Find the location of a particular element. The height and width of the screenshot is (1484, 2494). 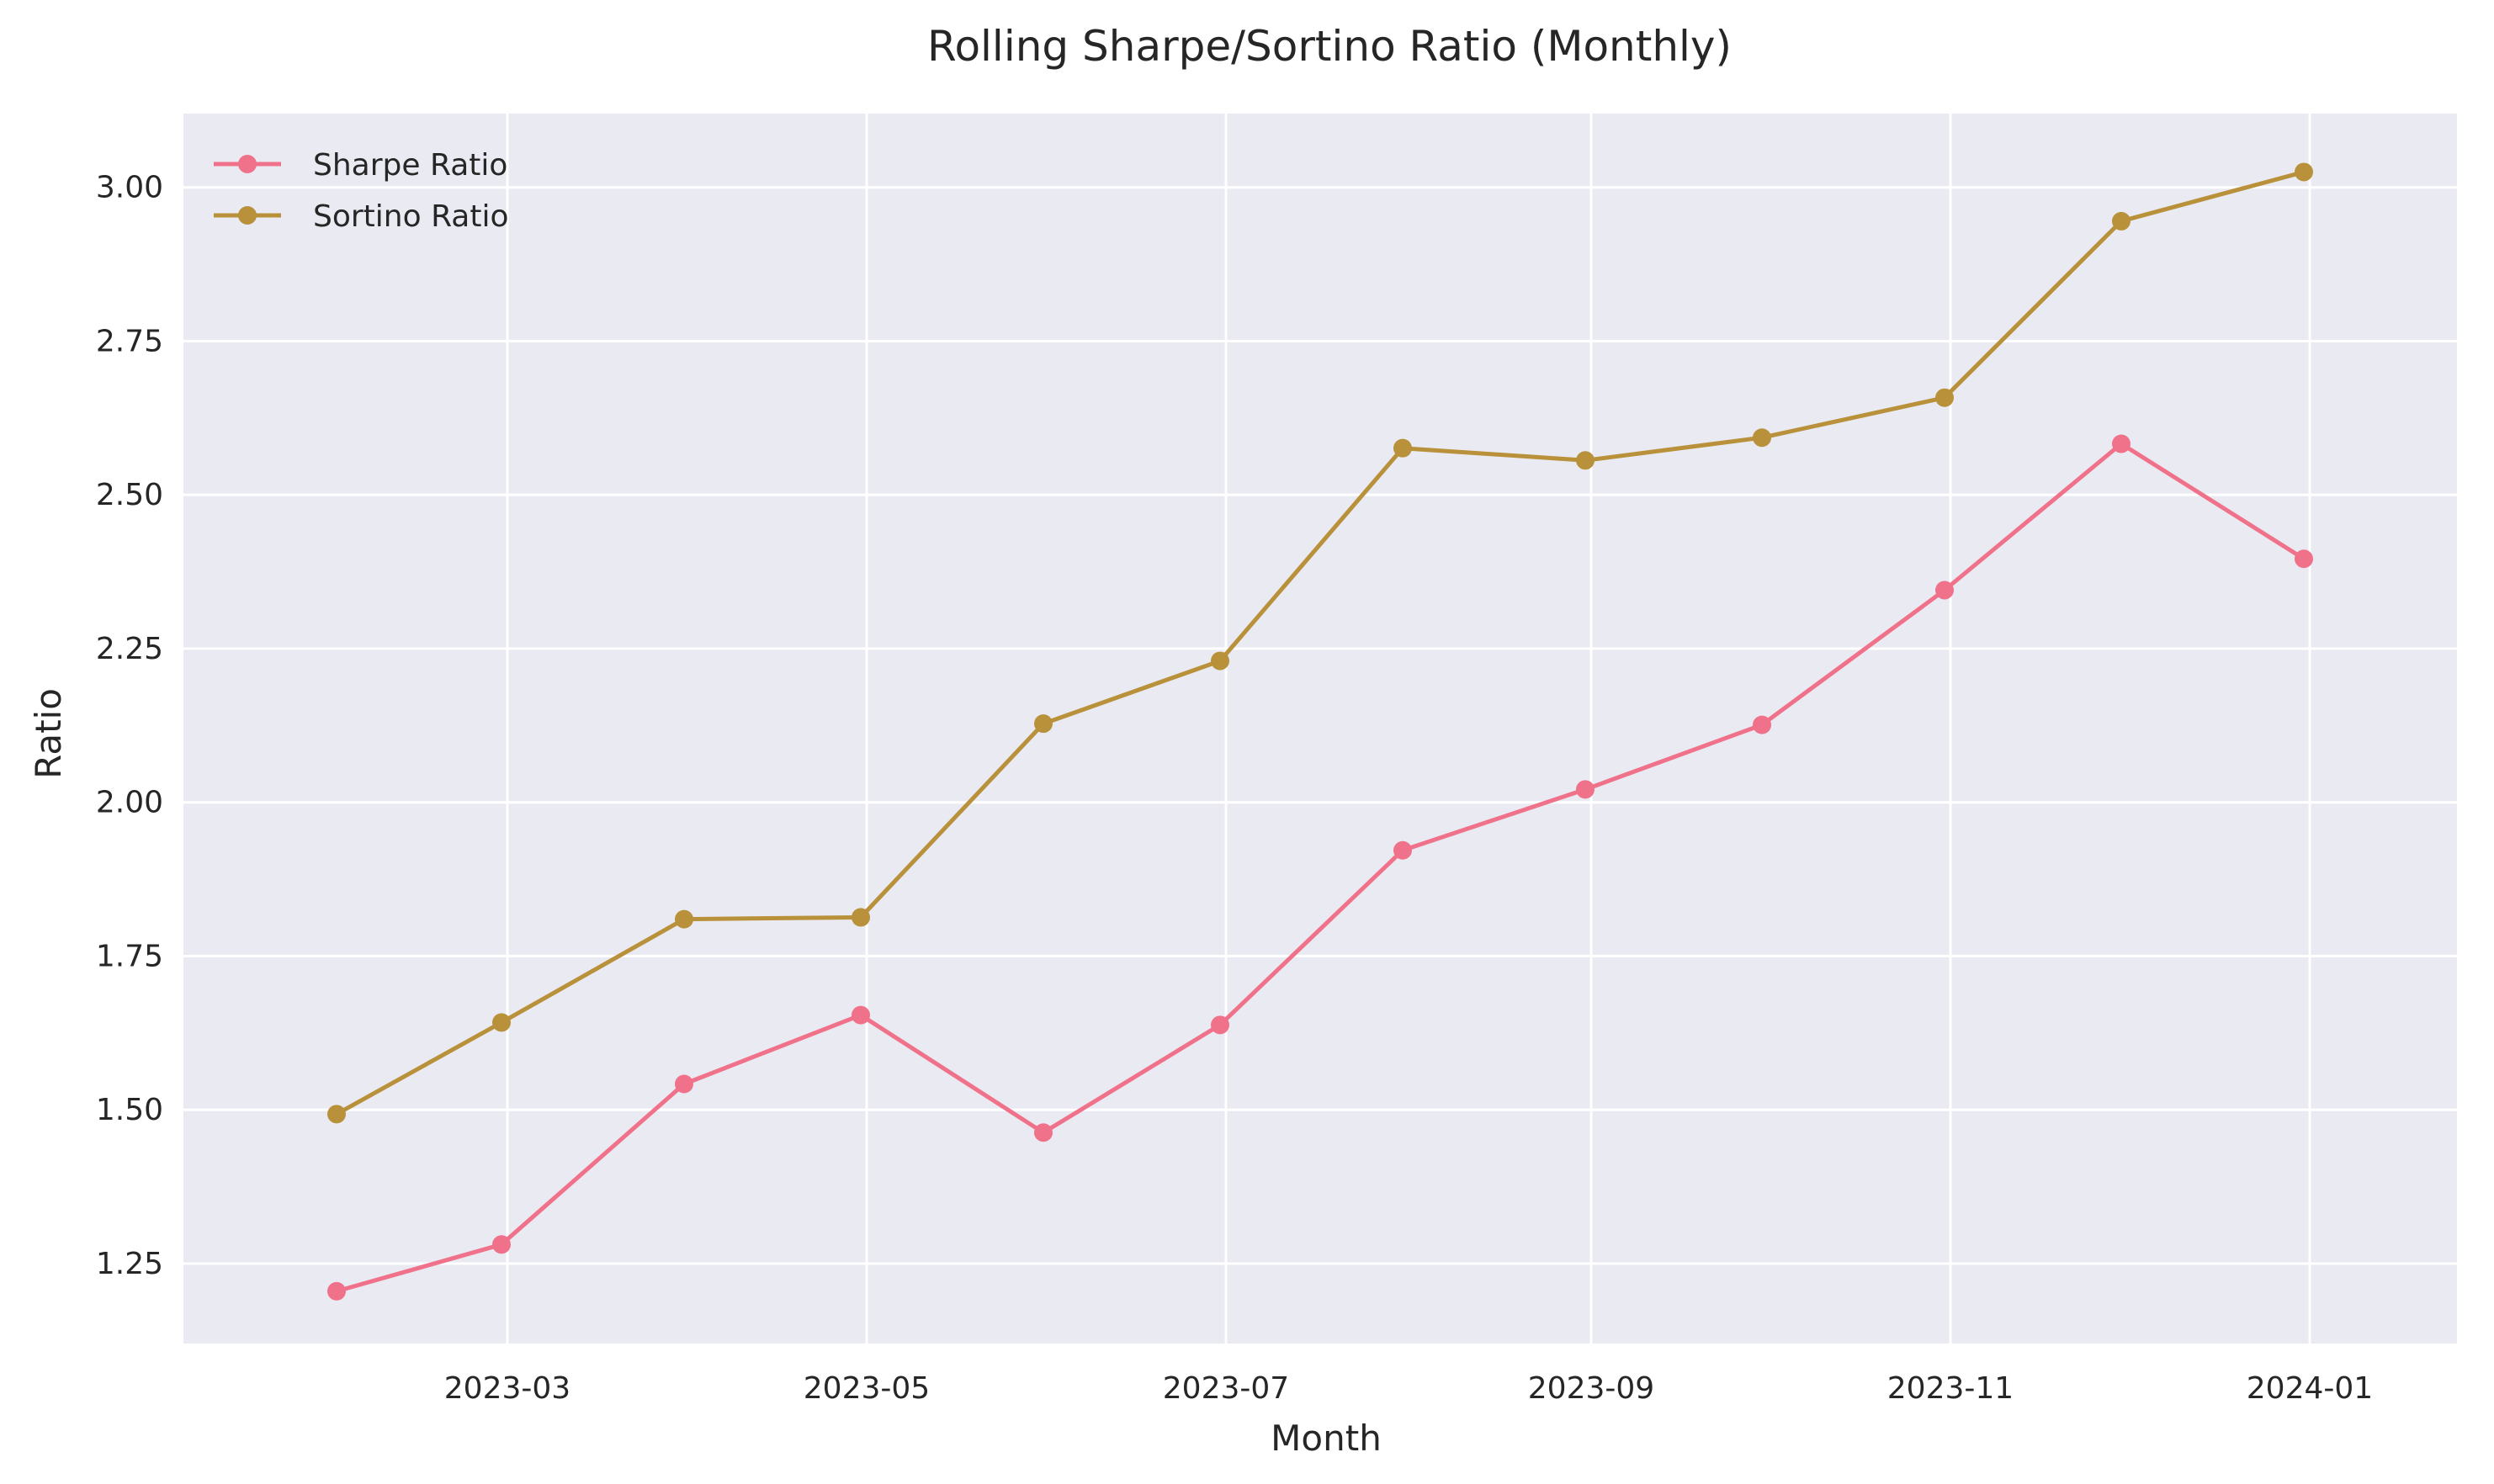

y-tick-label: 1.25 is located at coordinates (129, 1264).